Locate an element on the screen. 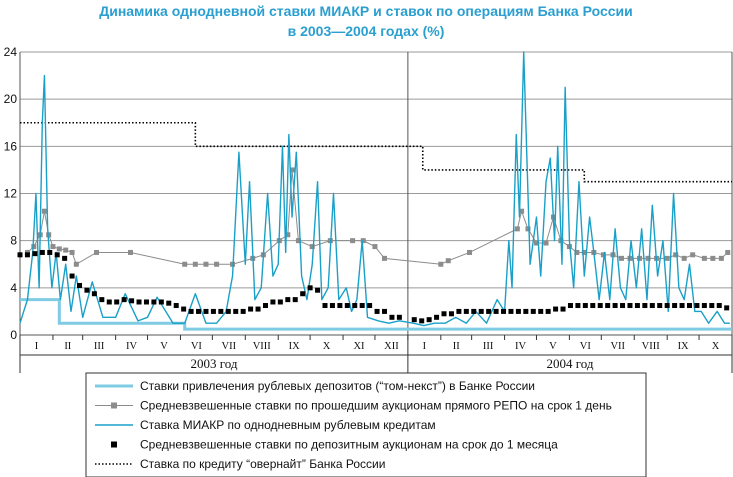 Image resolution: width=733 pixels, height=477 pixels. series-tomnext-deposit-line is located at coordinates (376, 314).